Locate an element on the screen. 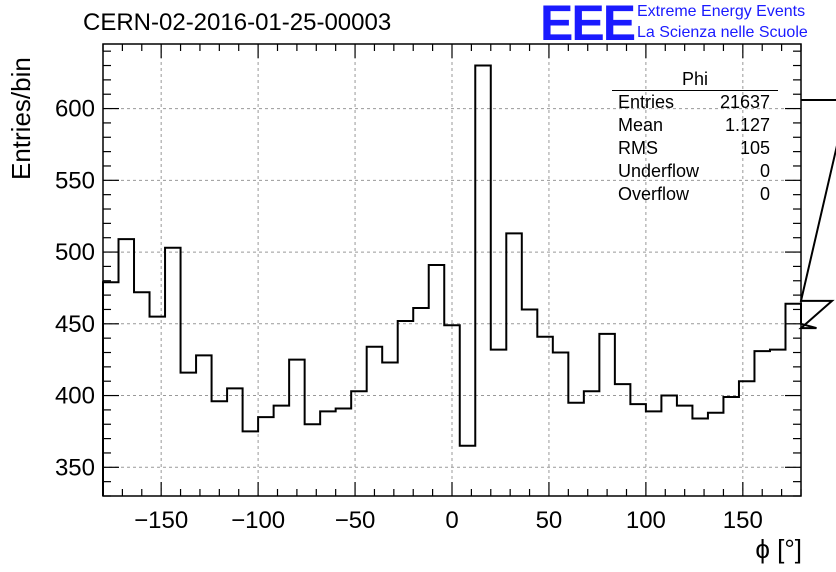 The width and height of the screenshot is (836, 572). x-tick-label: −150 is located at coordinates (161, 520).